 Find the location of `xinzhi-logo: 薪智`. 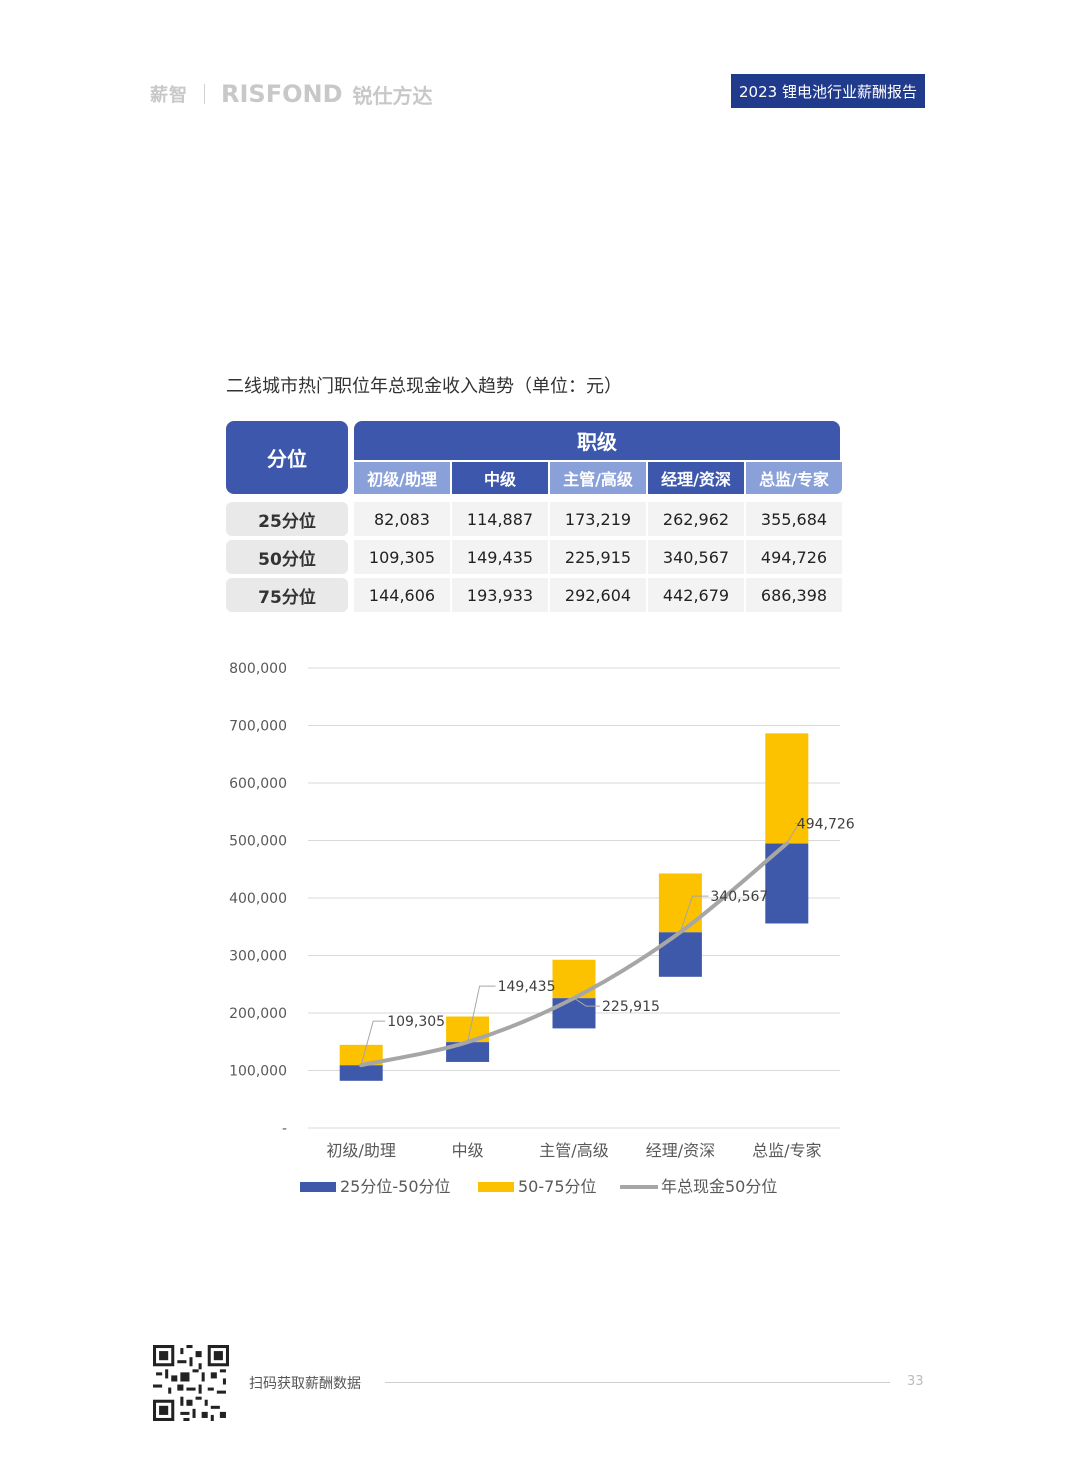

xinzhi-logo: 薪智 is located at coordinates (169, 95).